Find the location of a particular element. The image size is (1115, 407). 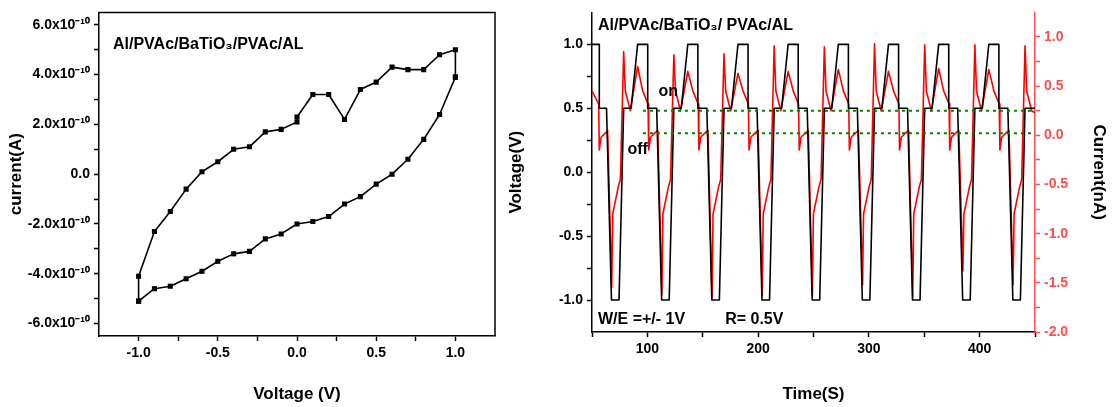

y2-tick-label: 1.0 is located at coordinates (1054, 35).